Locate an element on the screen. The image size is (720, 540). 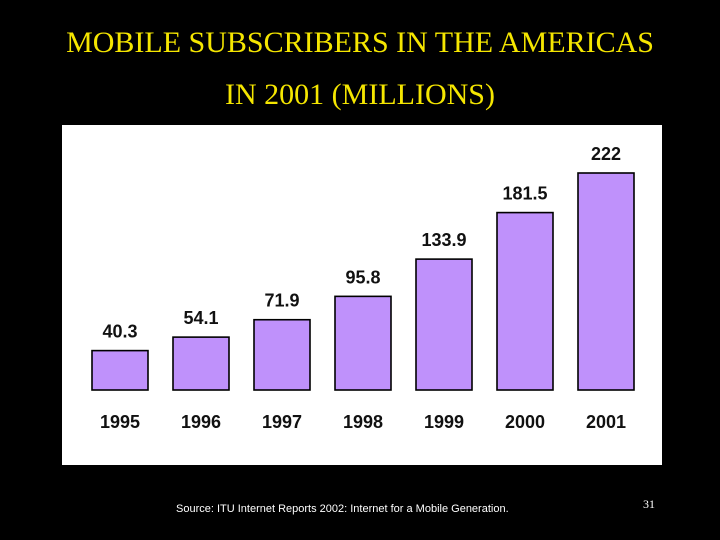
category-label-1999: 1999 is located at coordinates (444, 422).